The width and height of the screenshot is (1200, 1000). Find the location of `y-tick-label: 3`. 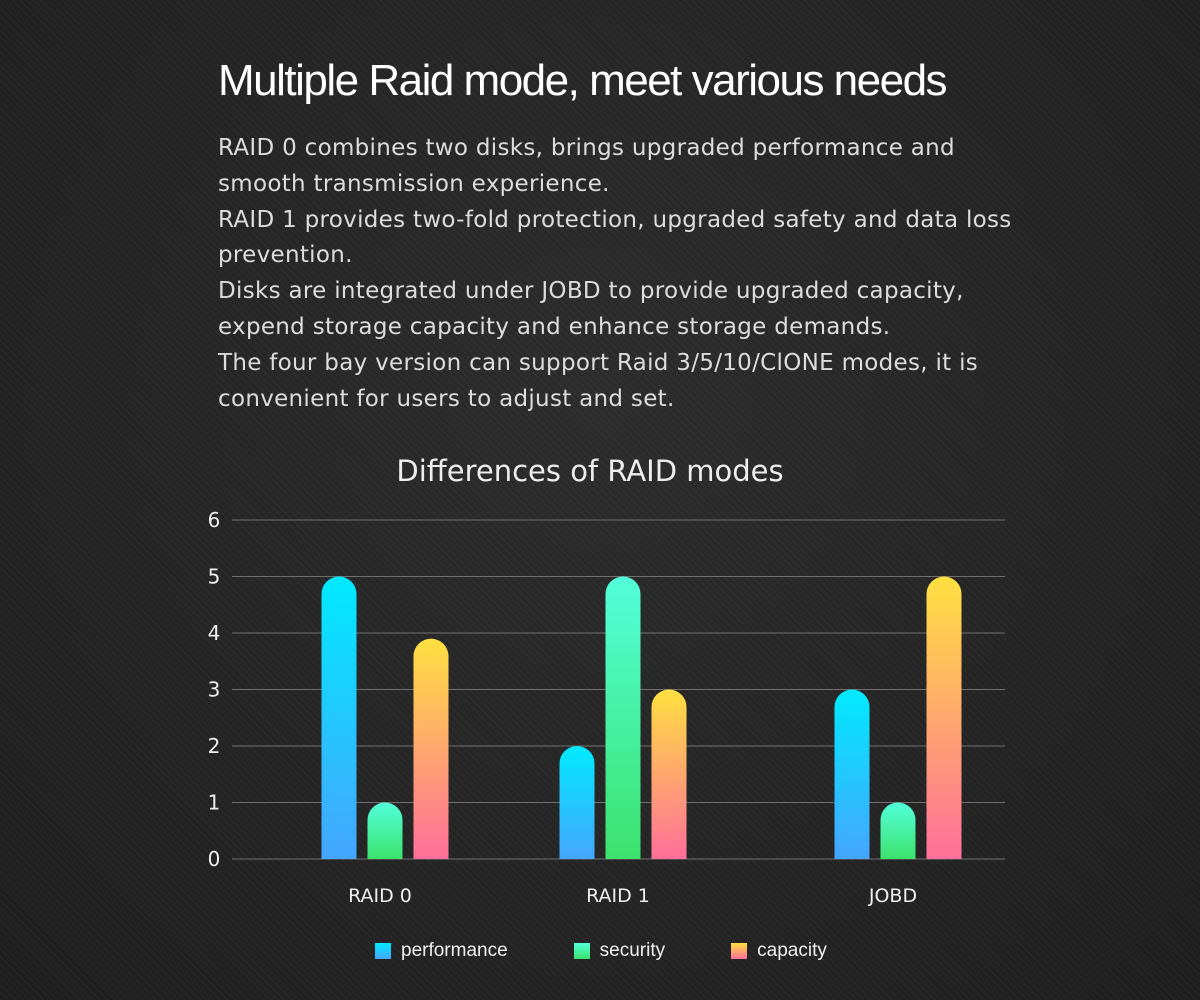

y-tick-label: 3 is located at coordinates (214, 690).